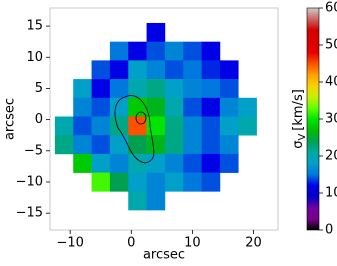  Describe the element at coordinates (10, 119) in the screenshot. I see `y-axis-label: arcsec` at that location.